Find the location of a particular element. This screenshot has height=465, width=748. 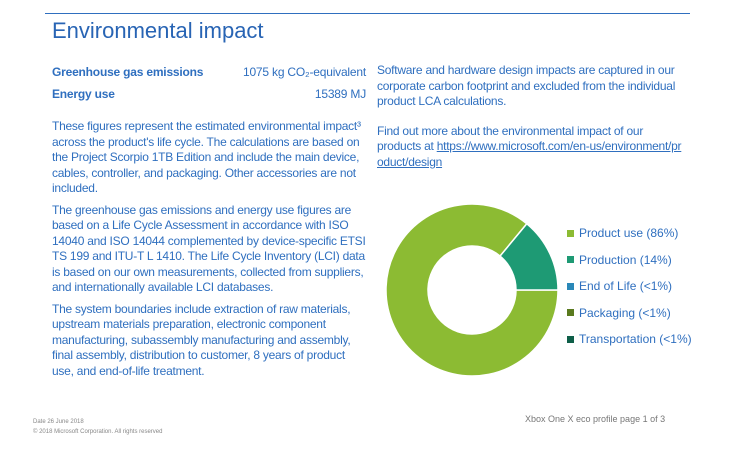

legend-label: Production (14%) is located at coordinates (625, 259).